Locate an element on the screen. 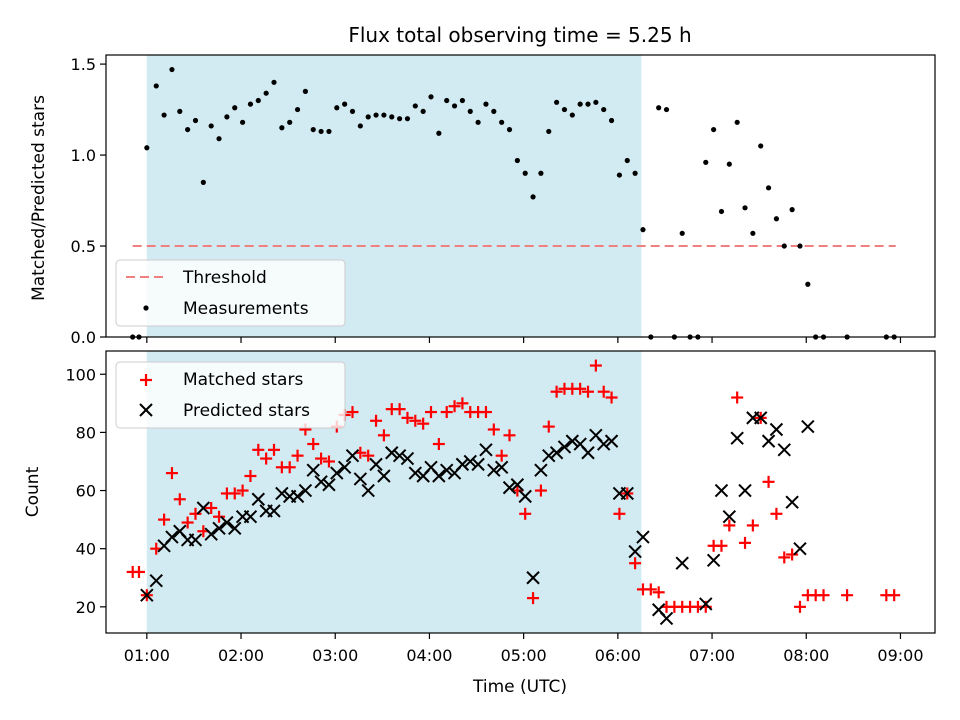  chart-title: Flux total observing time = 5.25 h is located at coordinates (519, 35).